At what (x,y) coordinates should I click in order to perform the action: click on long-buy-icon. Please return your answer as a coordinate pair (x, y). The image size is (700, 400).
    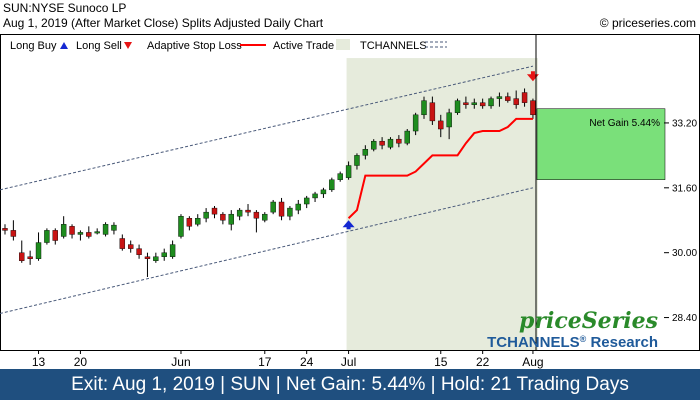
    Looking at the image, I should click on (64, 45).